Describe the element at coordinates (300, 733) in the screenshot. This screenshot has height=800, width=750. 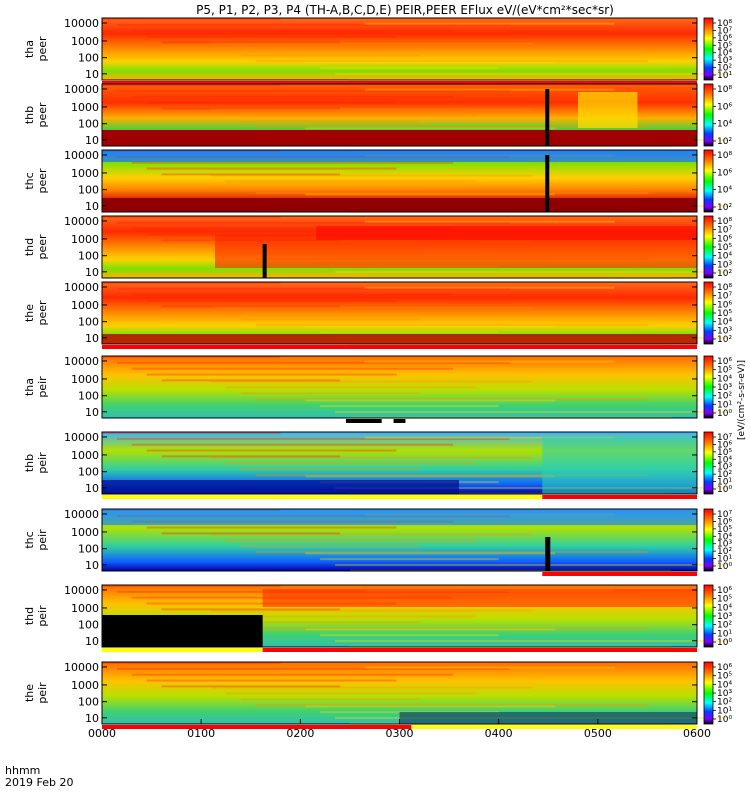
I see `x-tick-label: 0200` at that location.